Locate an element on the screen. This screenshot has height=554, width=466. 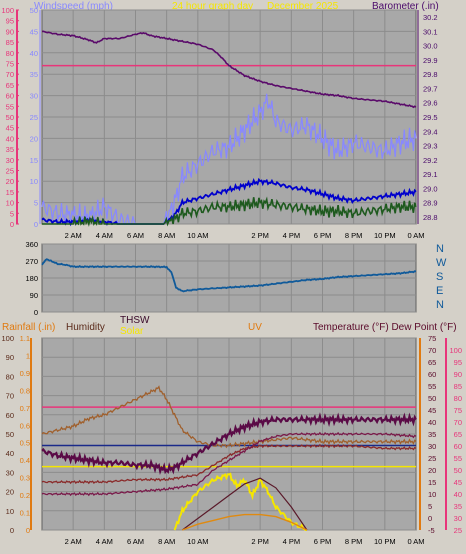
rain-tick-label: 1.1 is located at coordinates (25, 338).